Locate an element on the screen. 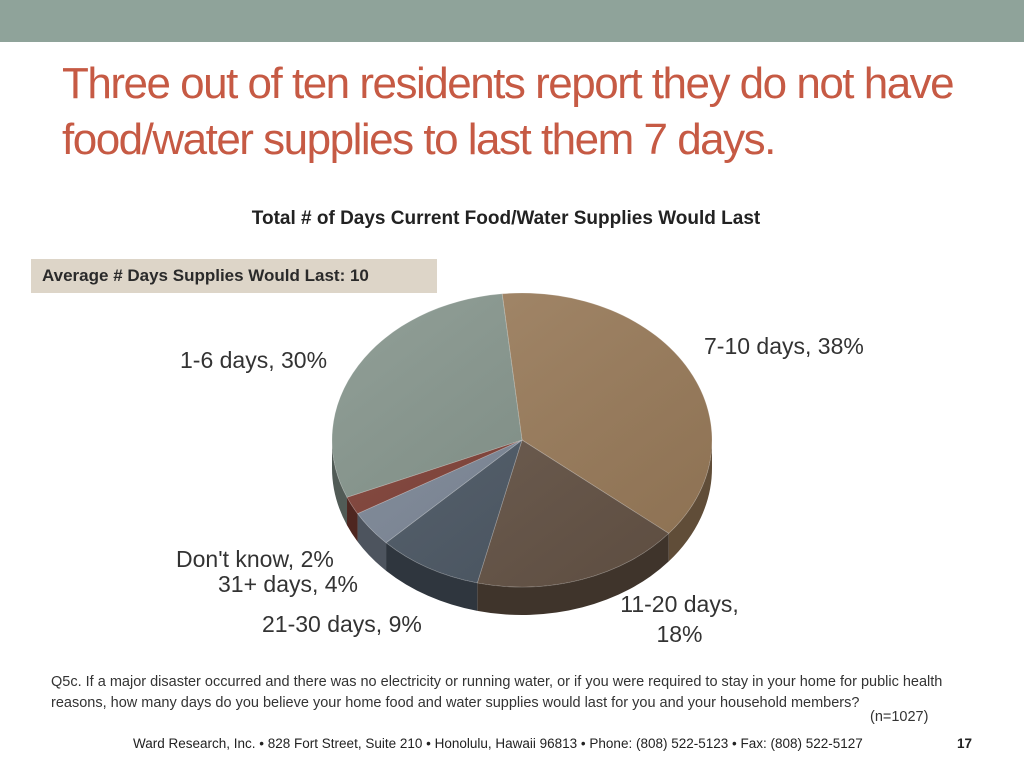  page-number: 17 is located at coordinates (965, 743).